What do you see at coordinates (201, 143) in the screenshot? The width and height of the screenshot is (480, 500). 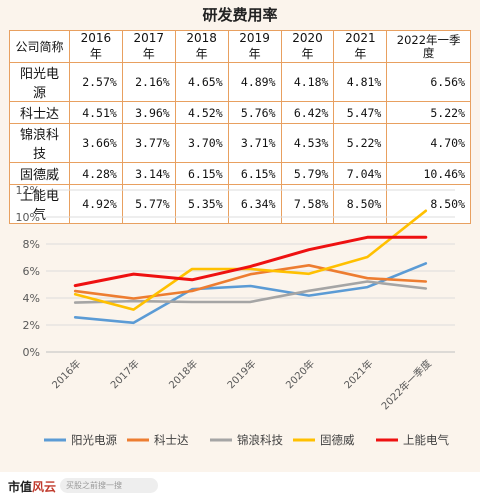 I see `table-cell: 3.70%` at bounding box center [201, 143].